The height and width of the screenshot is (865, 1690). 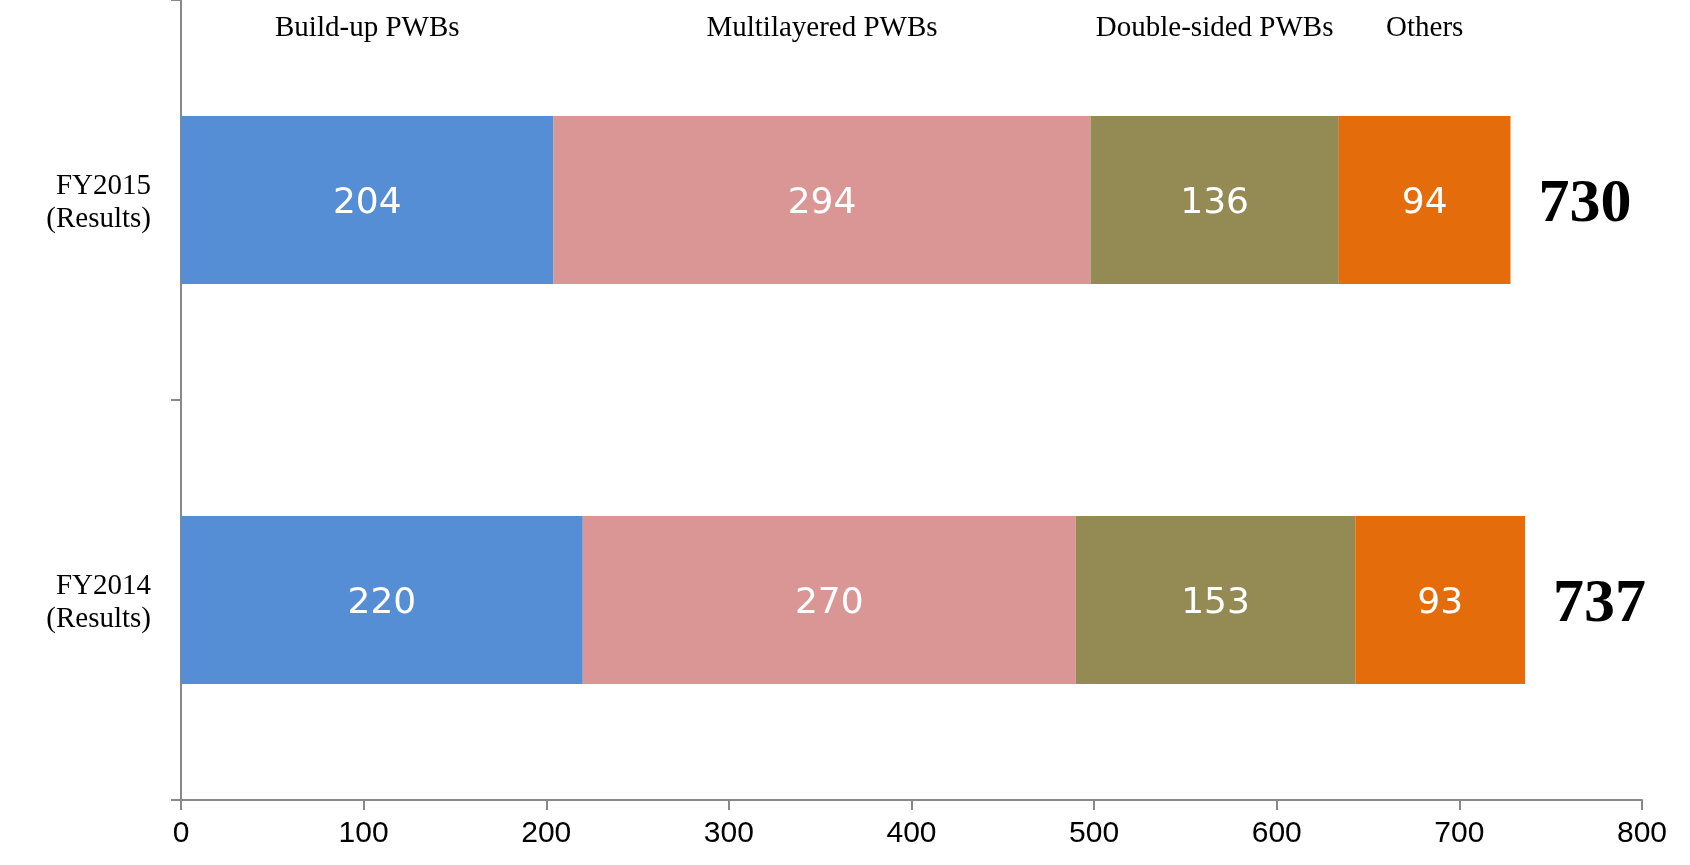 I want to click on y-tick-label: FY2014 (Results), so click(x=99, y=600).